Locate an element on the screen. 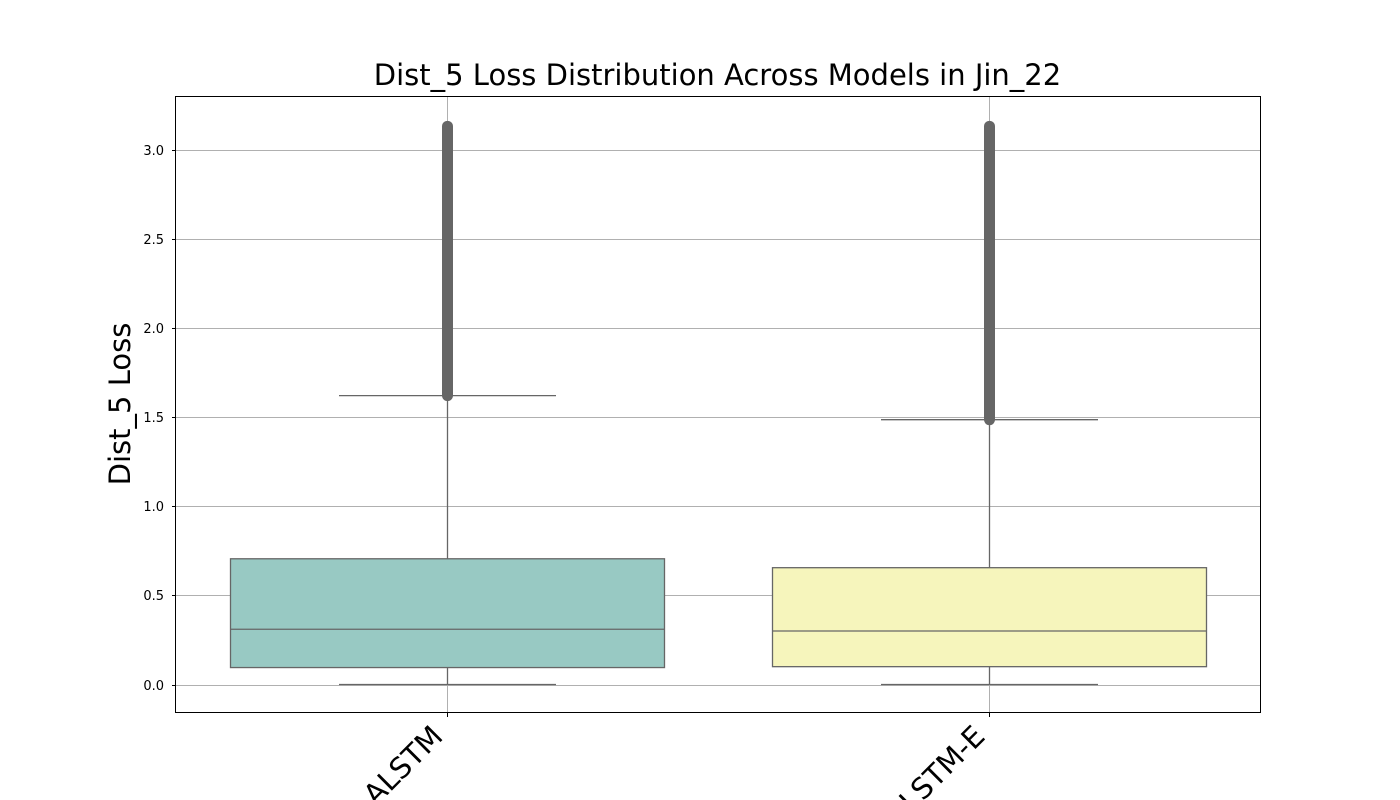  y-tick-label: 0.5 is located at coordinates (153, 596).